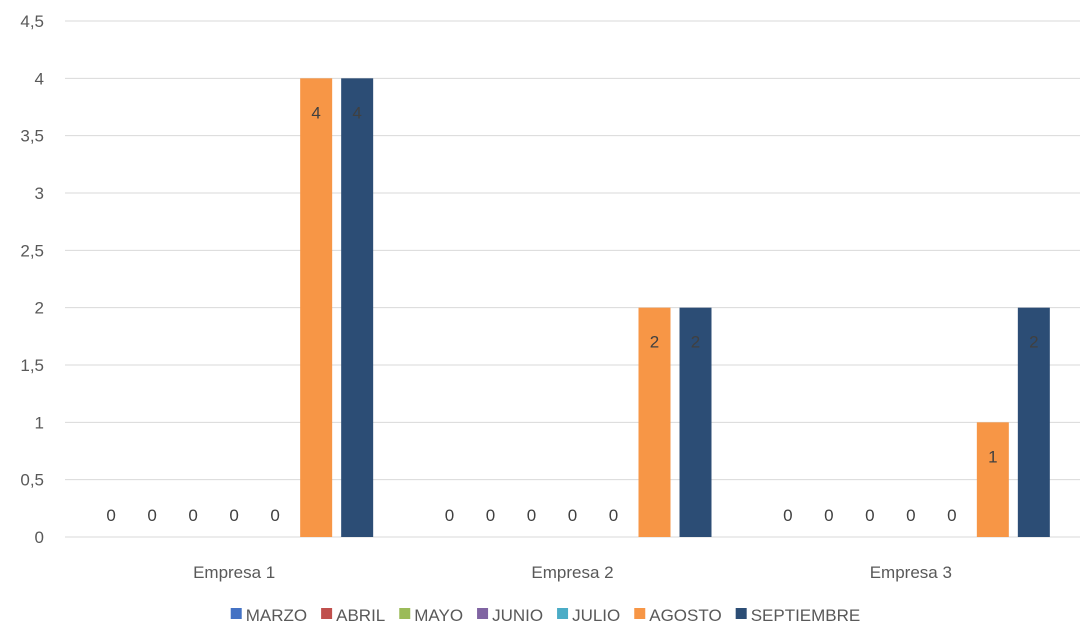 This screenshot has width=1091, height=629. I want to click on legend-label: JULIO, so click(596, 615).